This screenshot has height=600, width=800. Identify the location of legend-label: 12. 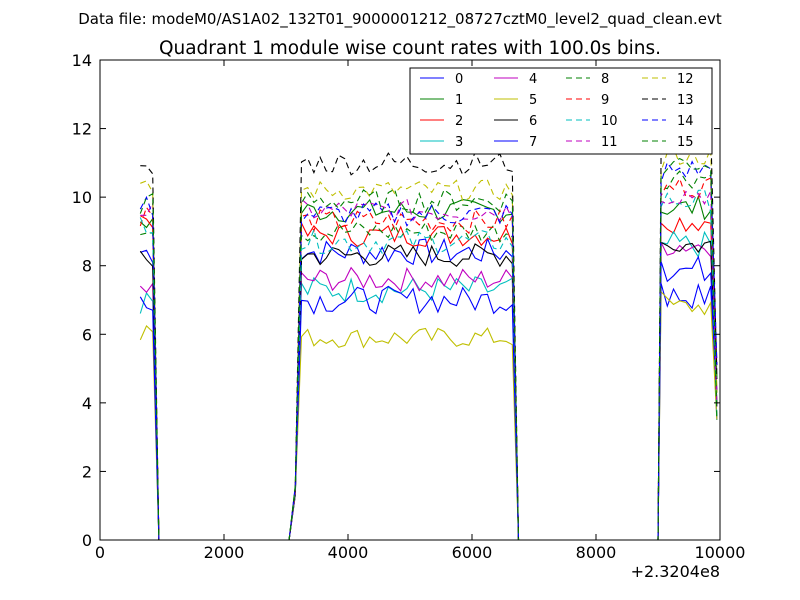
(685, 79).